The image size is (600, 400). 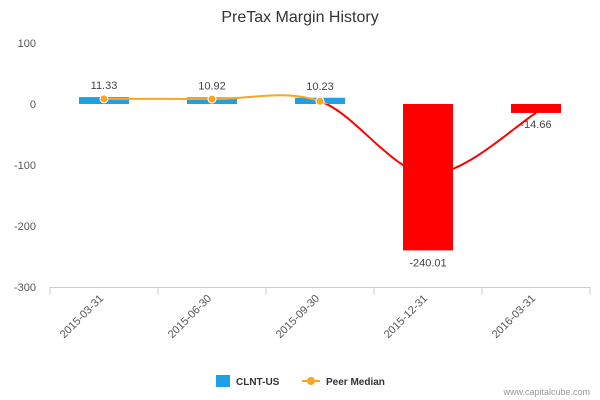 I want to click on legend: CLNT-US Peer Median, so click(x=300, y=381).